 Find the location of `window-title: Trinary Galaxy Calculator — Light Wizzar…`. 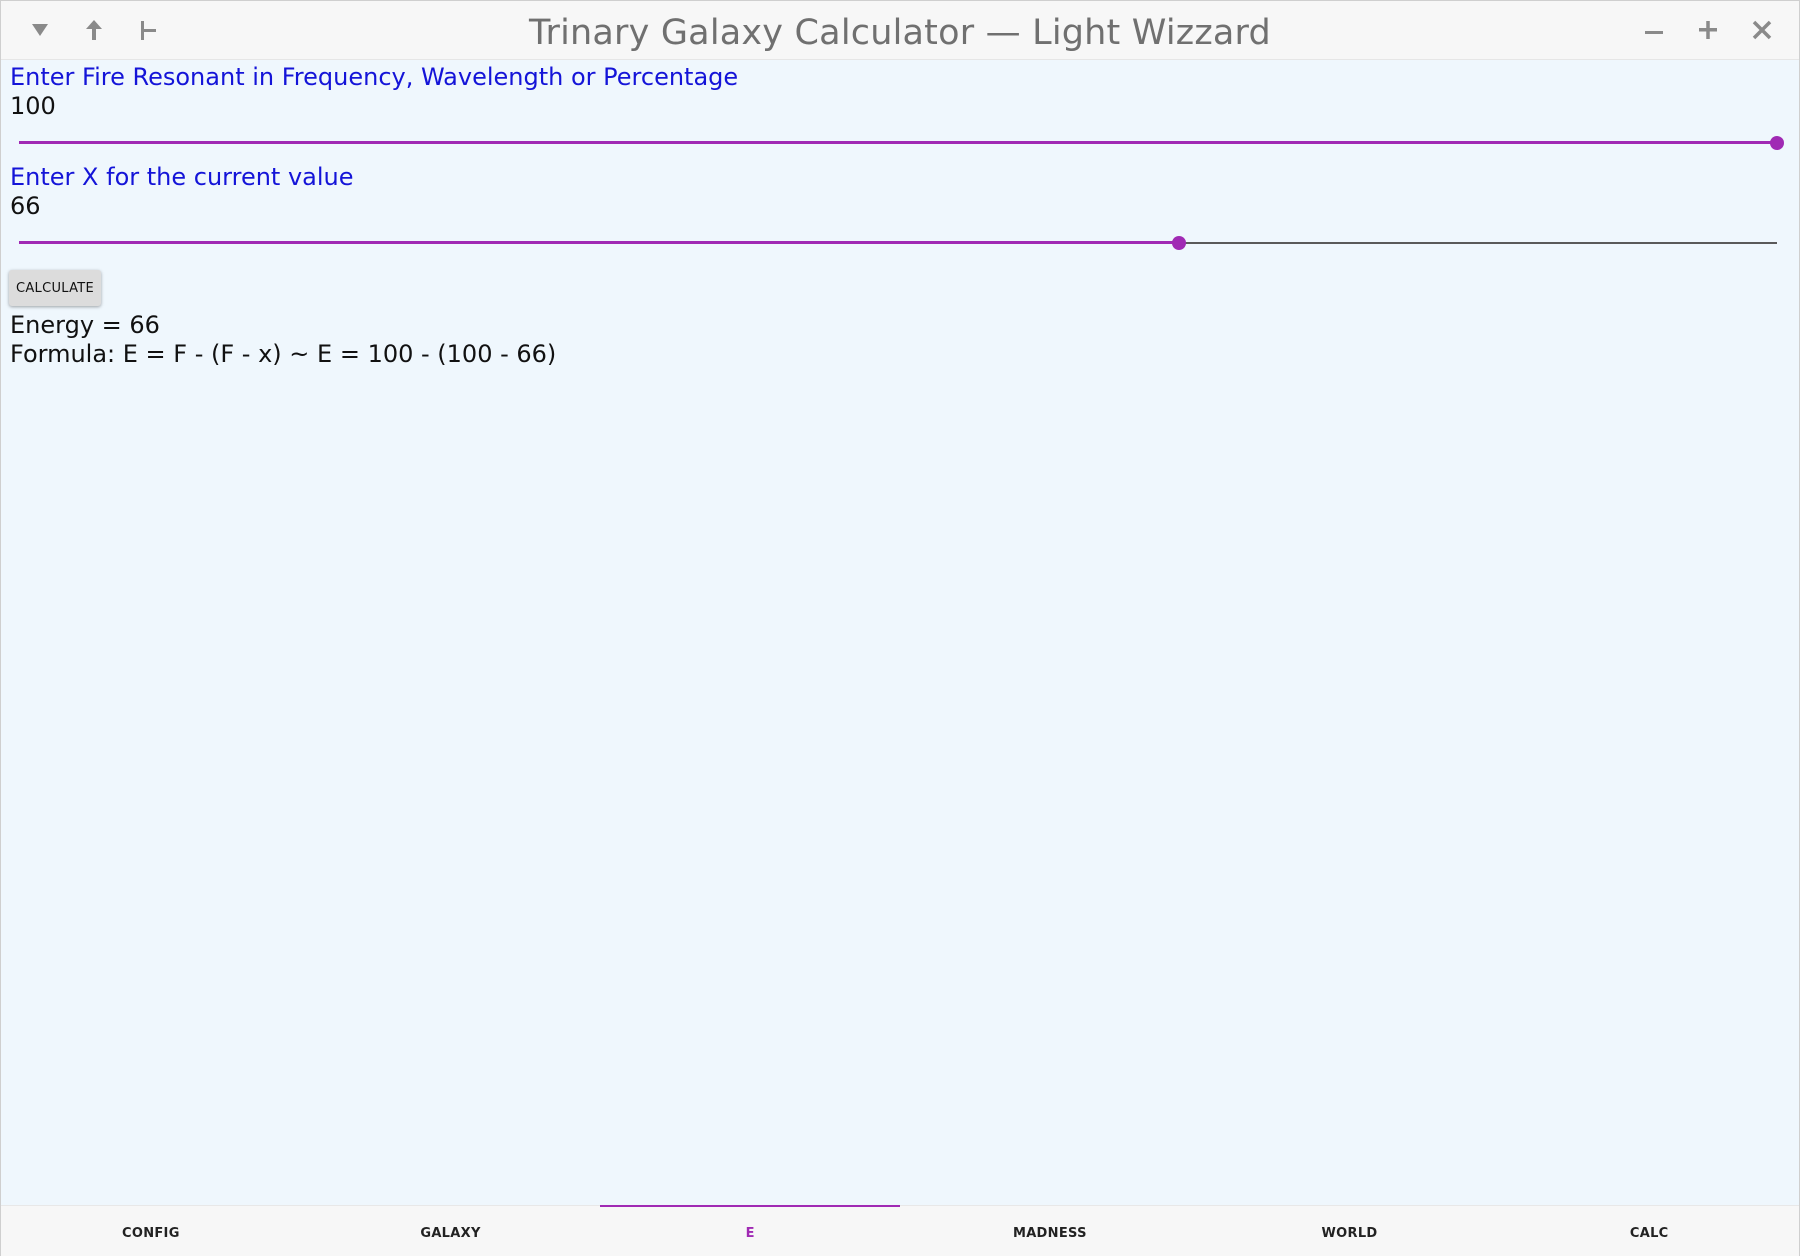

window-title: Trinary Galaxy Calculator — Light Wizzar… is located at coordinates (900, 33).